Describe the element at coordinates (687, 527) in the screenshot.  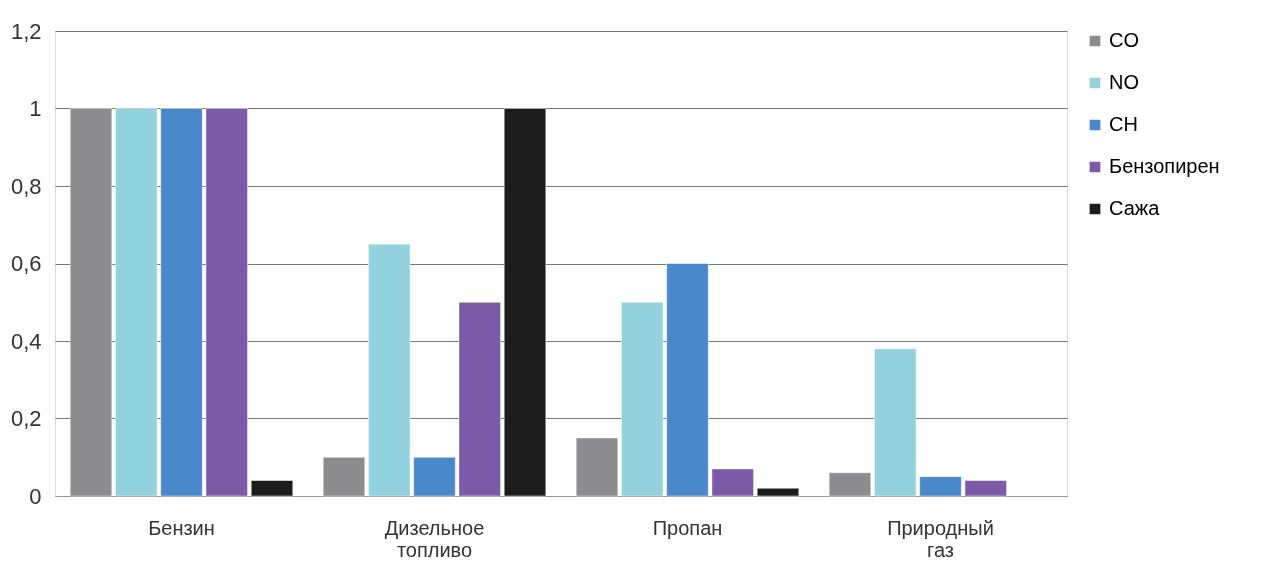
I see `x-tick-label: Пропан` at that location.